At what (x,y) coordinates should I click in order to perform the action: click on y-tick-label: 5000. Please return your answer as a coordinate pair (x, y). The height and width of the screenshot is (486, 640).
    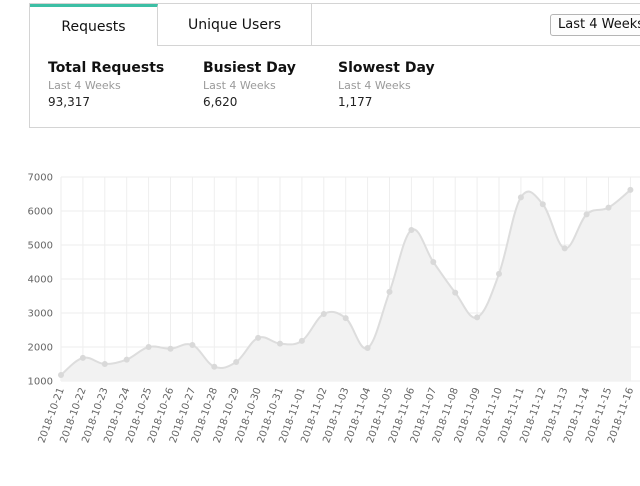
    Looking at the image, I should click on (40, 246).